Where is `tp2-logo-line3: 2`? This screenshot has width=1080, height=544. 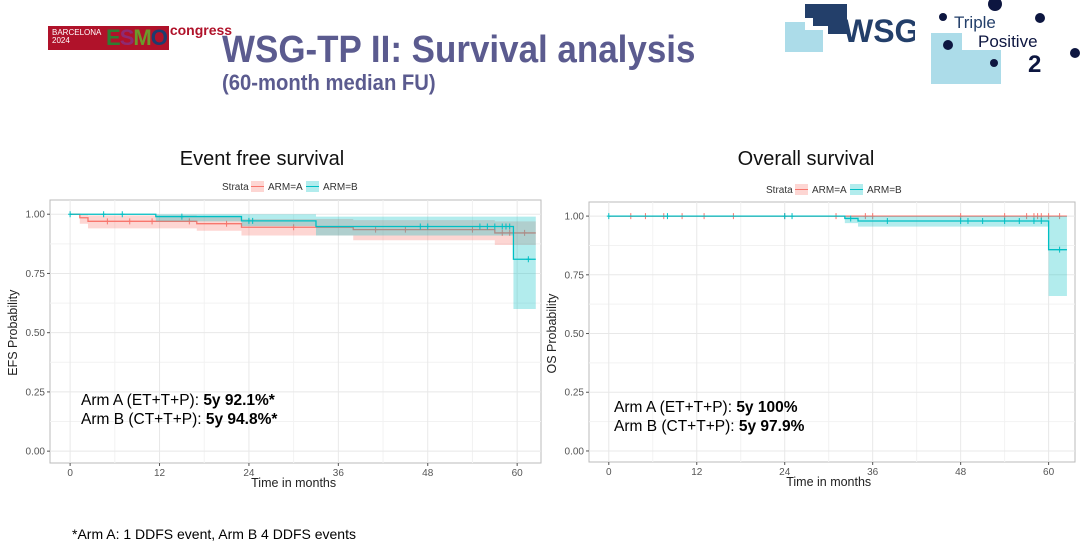 tp2-logo-line3: 2 is located at coordinates (1034, 64).